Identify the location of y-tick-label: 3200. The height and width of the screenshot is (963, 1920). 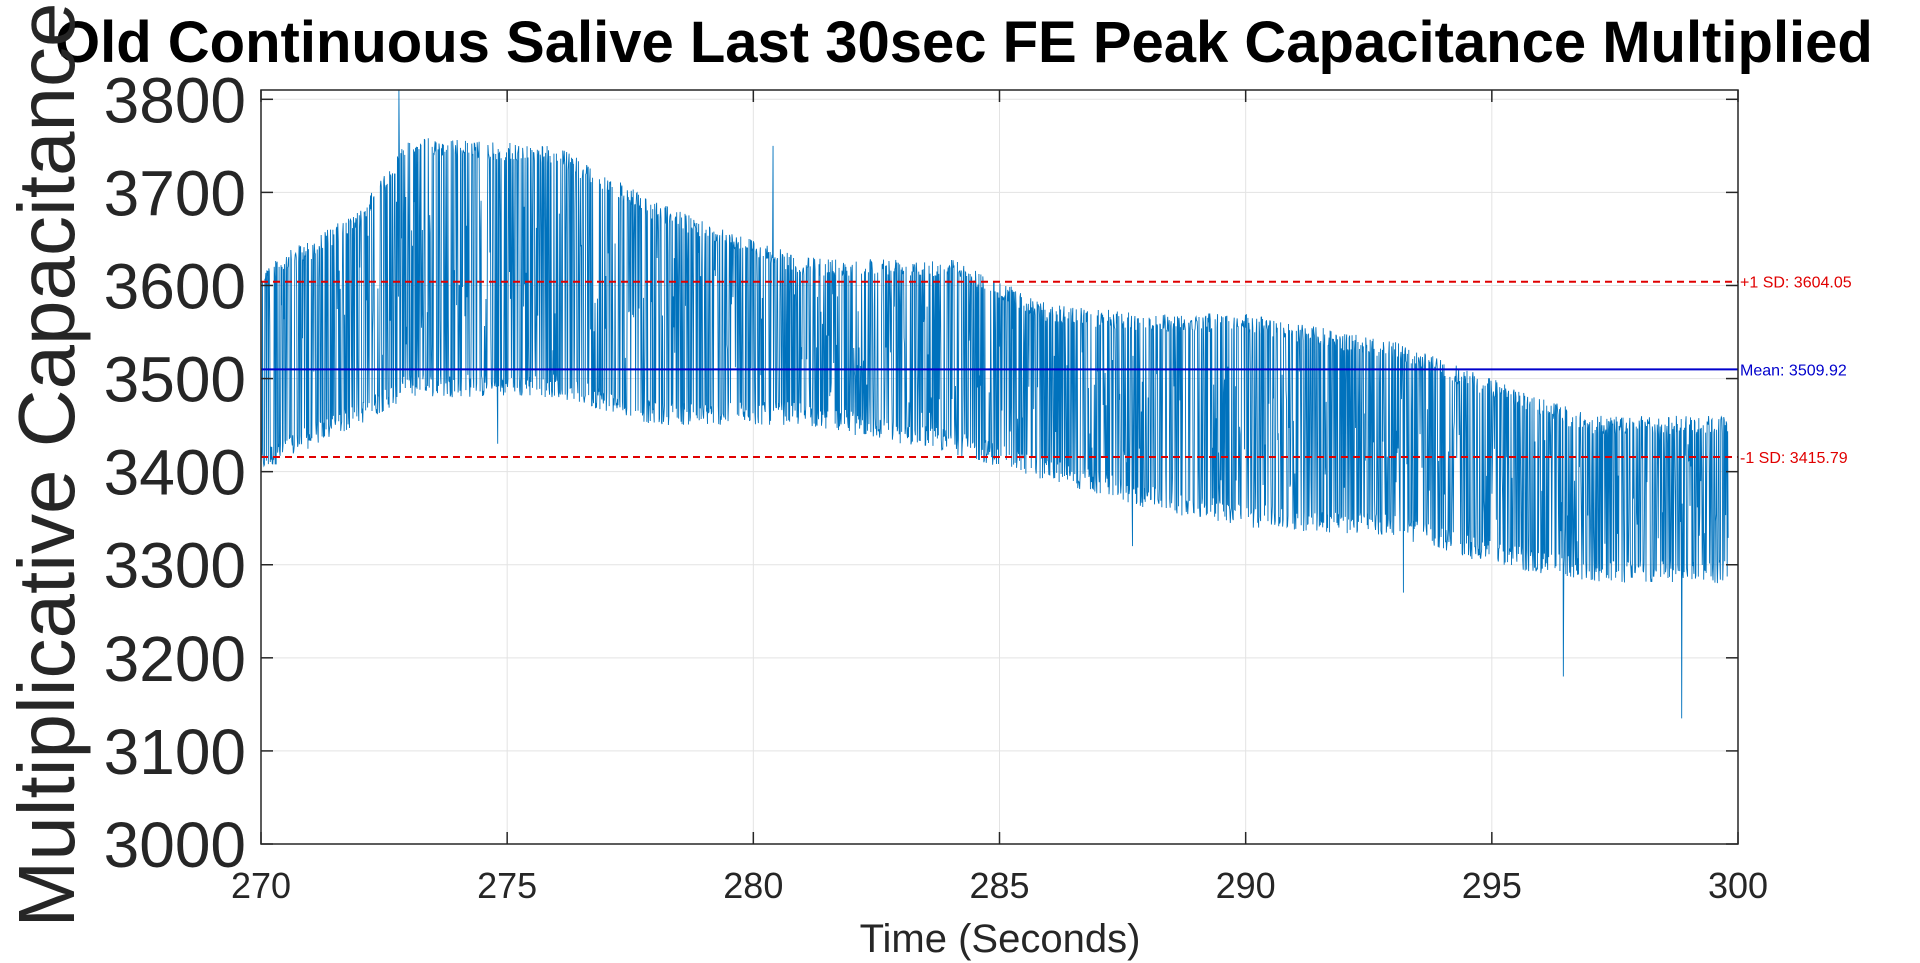
(175, 659).